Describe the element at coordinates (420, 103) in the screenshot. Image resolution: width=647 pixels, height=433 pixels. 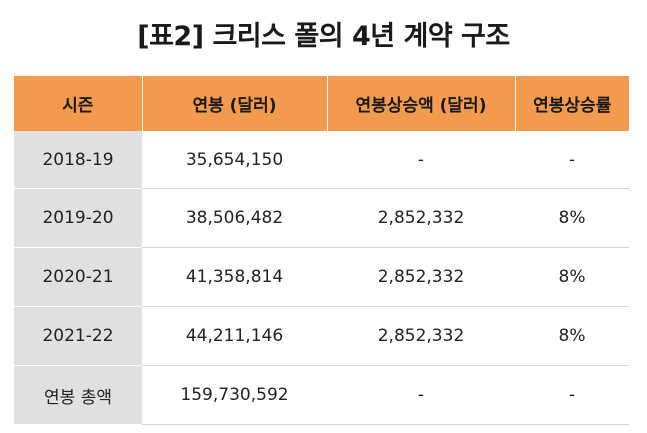
I see `column-header-raise: 연봉상승액 (달러)` at that location.